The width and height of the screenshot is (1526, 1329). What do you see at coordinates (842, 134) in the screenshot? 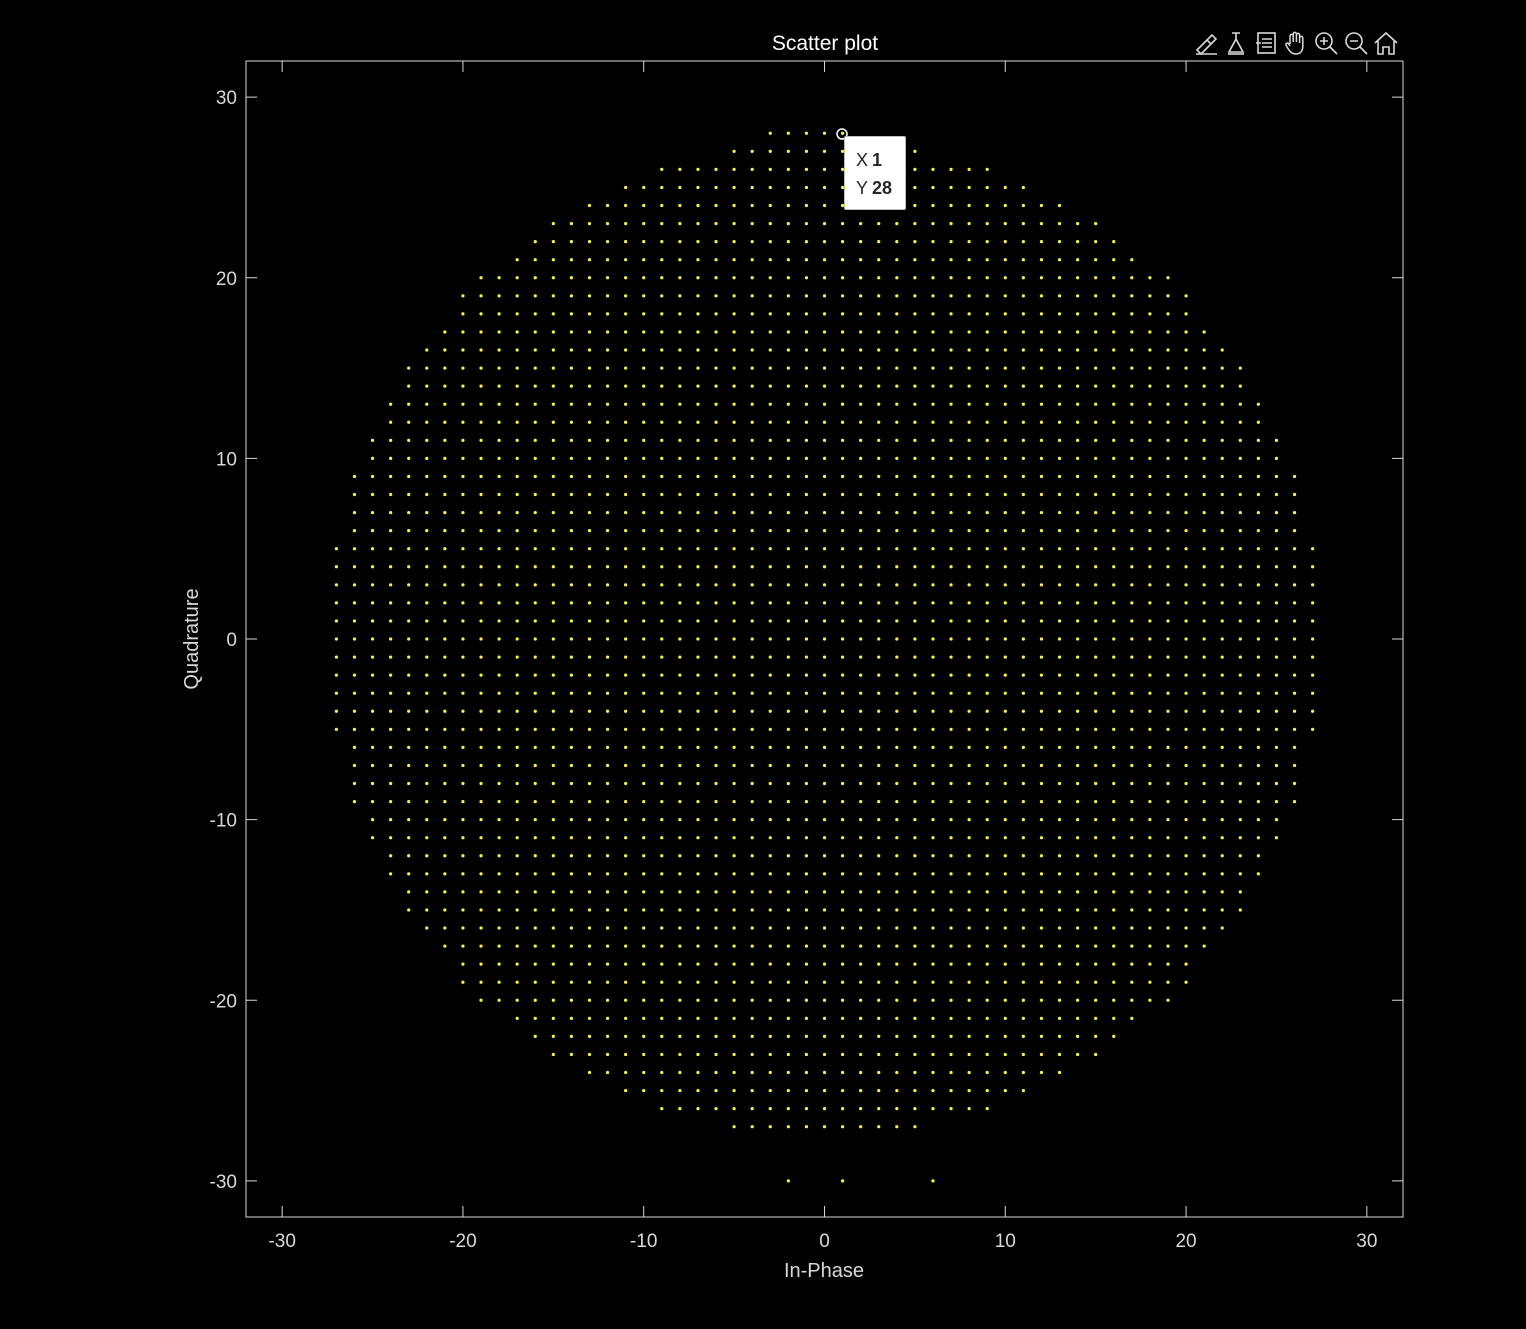
I see `selected-point-marker` at bounding box center [842, 134].